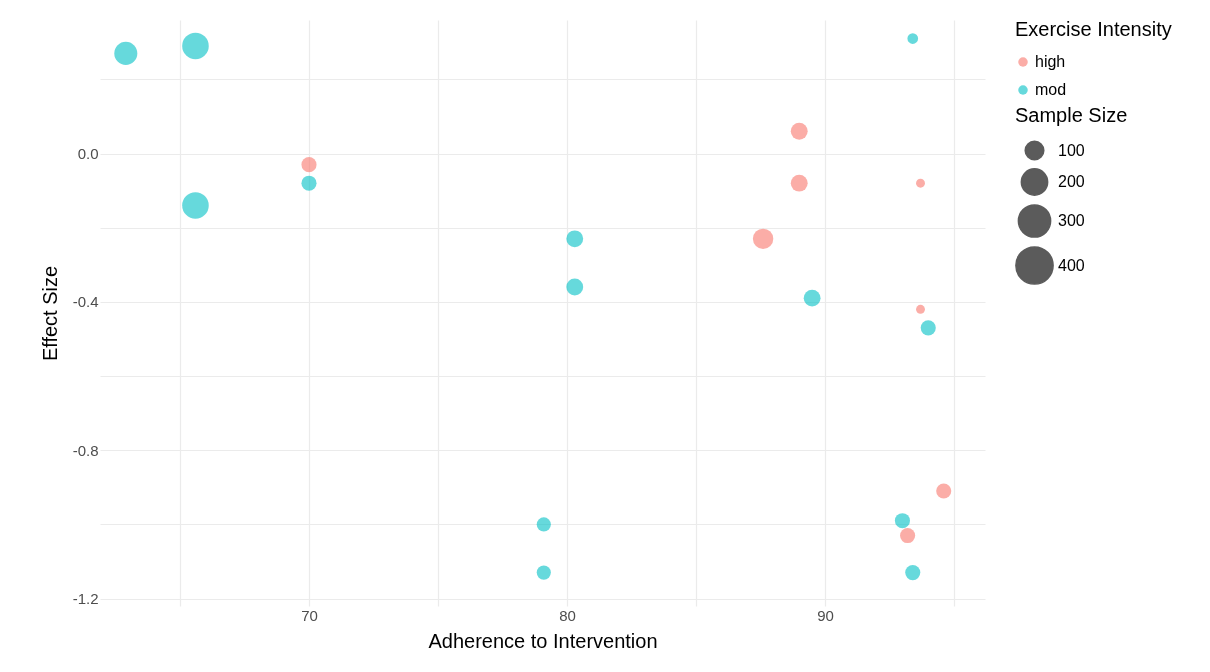 Image resolution: width=1210 pixels, height=672 pixels. What do you see at coordinates (825, 615) in the screenshot?
I see `x-tick-label: 90` at bounding box center [825, 615].